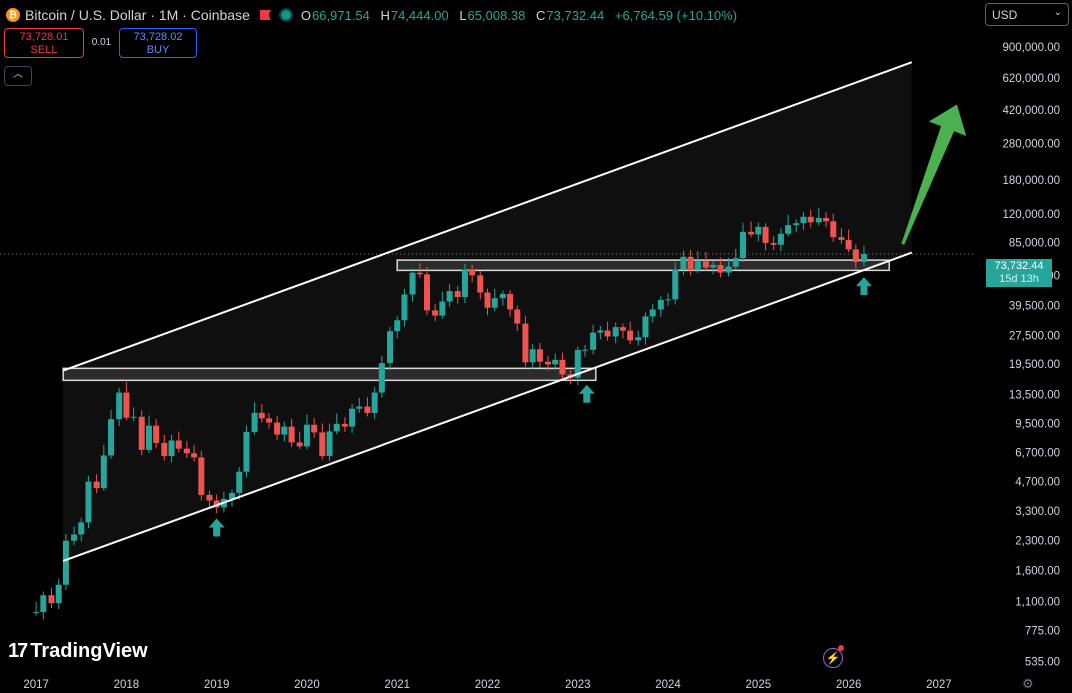 The height and width of the screenshot is (693, 1072). I want to click on chevron-up-icon: ︿, so click(18, 76).